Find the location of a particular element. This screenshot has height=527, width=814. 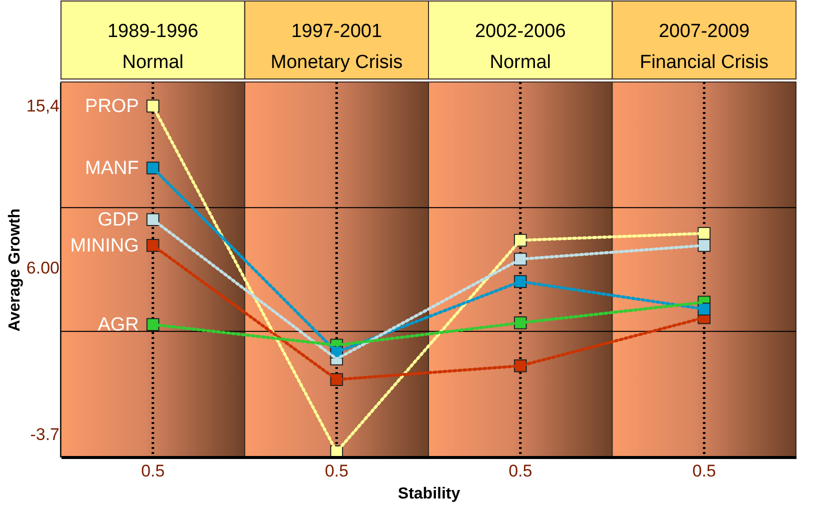

y-tick-label: 6.00 is located at coordinates (43, 268).